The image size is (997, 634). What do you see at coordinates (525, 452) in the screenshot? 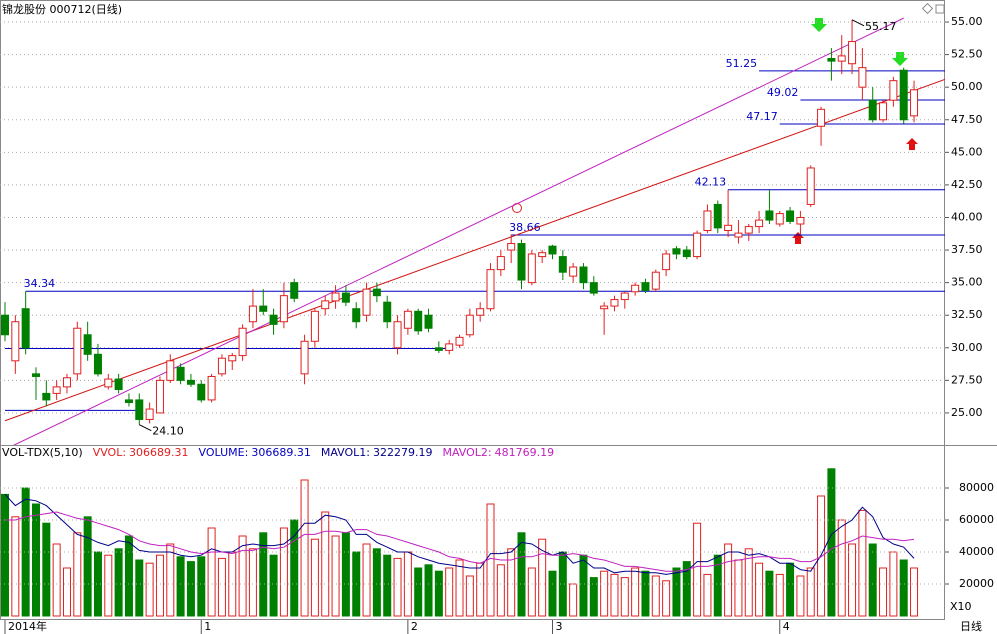
I see `legend-value: 481769.19` at bounding box center [525, 452].